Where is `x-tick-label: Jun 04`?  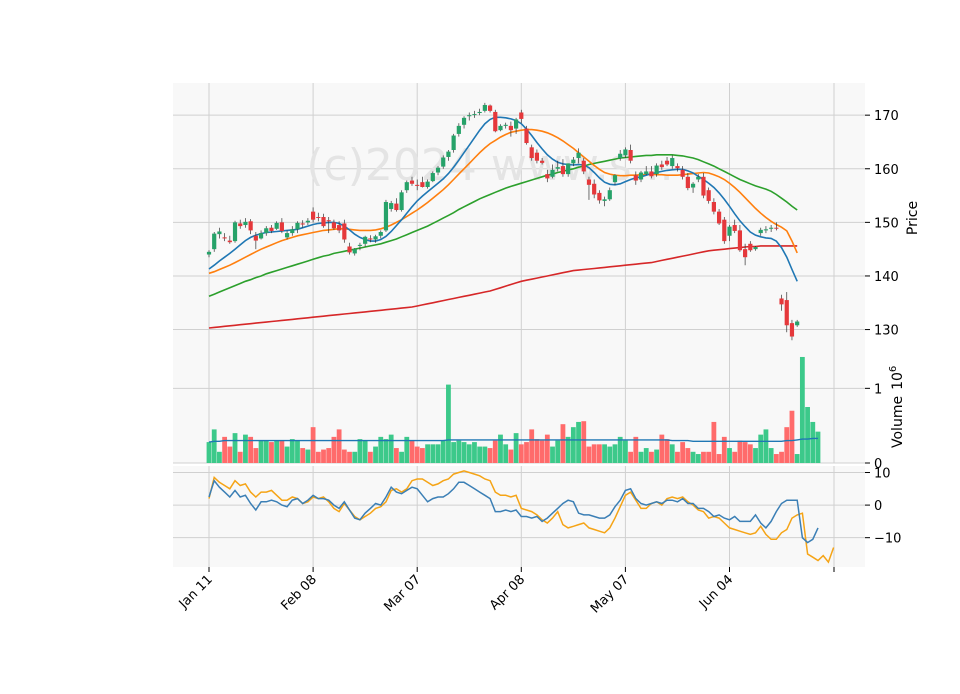
x-tick-label: Jun 04 is located at coordinates (716, 592).